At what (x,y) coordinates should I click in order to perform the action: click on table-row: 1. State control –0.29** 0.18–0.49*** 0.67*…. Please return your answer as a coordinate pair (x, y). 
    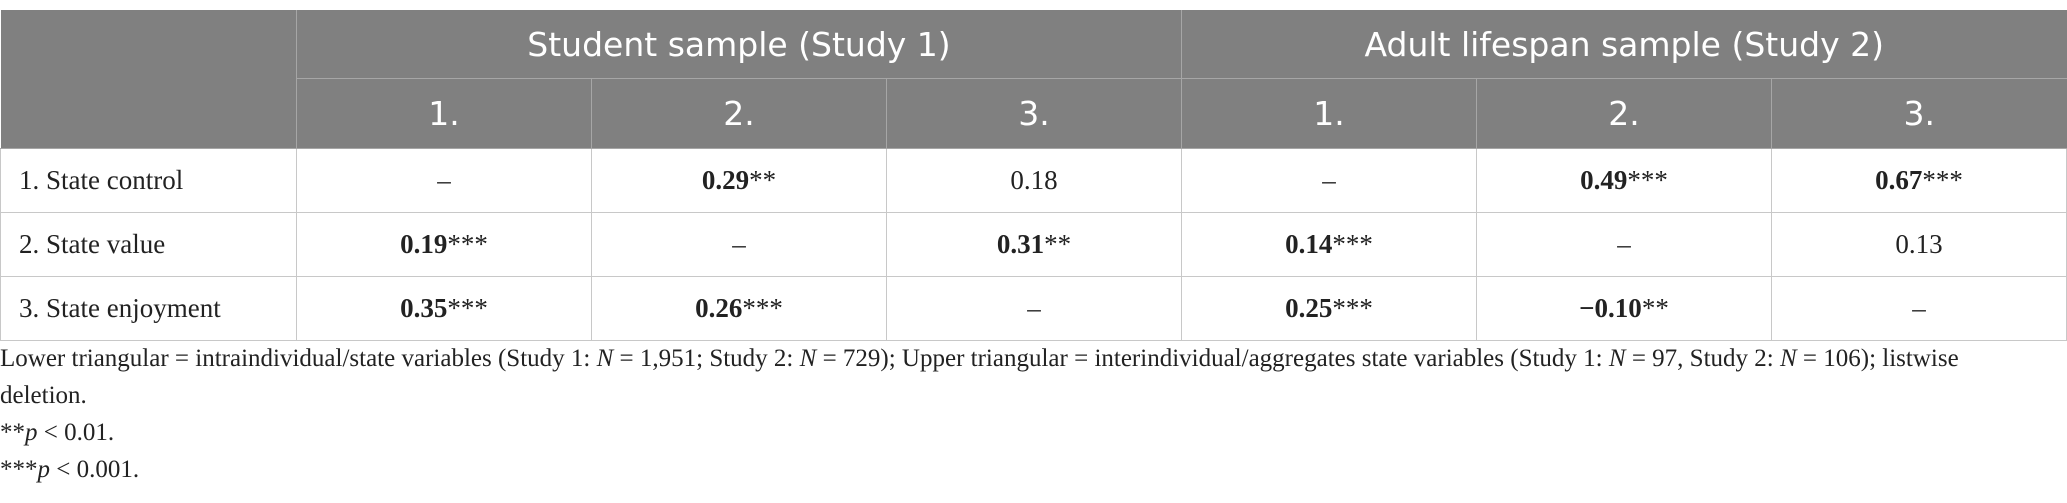
    Looking at the image, I should click on (1033, 180).